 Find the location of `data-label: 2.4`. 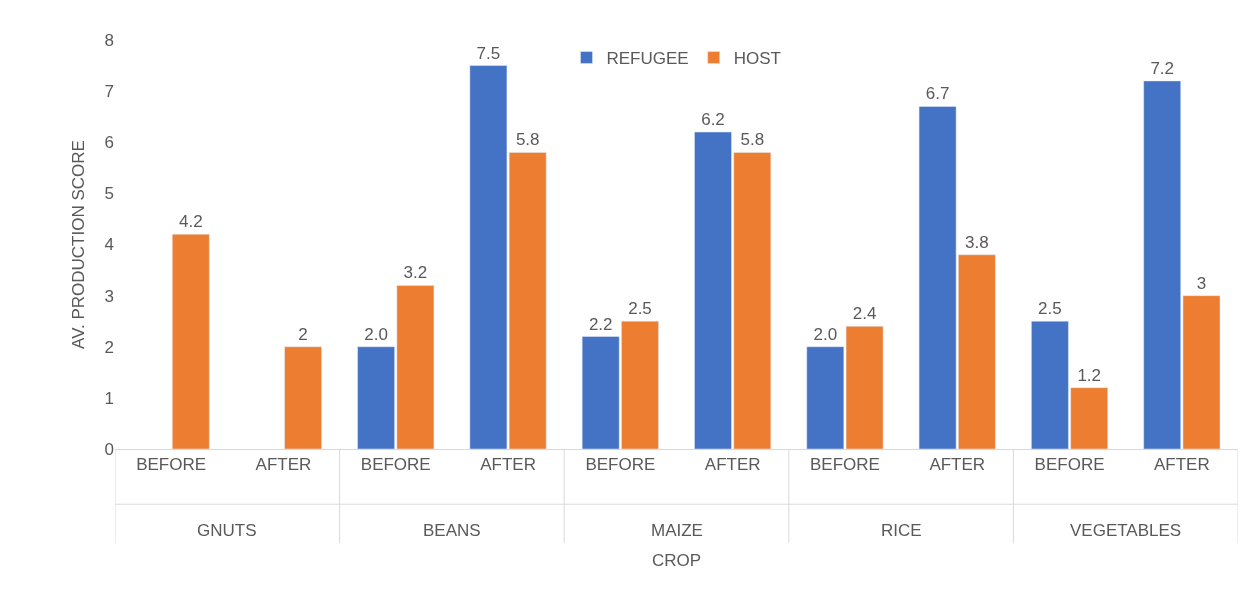

data-label: 2.4 is located at coordinates (864, 314).